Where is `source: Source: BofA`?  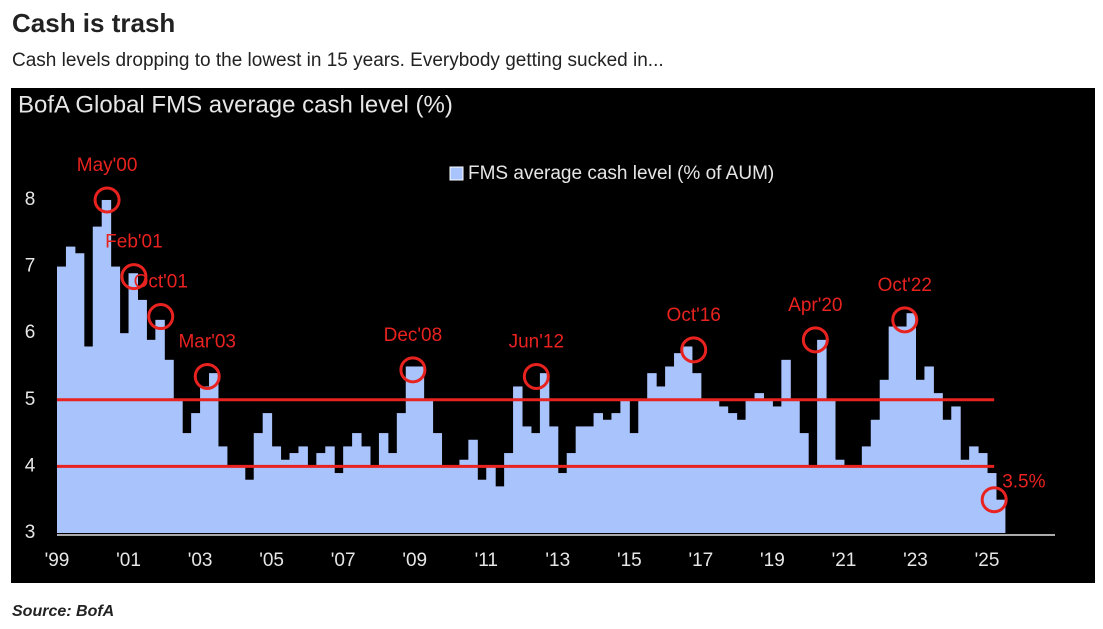
source: Source: BofA is located at coordinates (63, 611).